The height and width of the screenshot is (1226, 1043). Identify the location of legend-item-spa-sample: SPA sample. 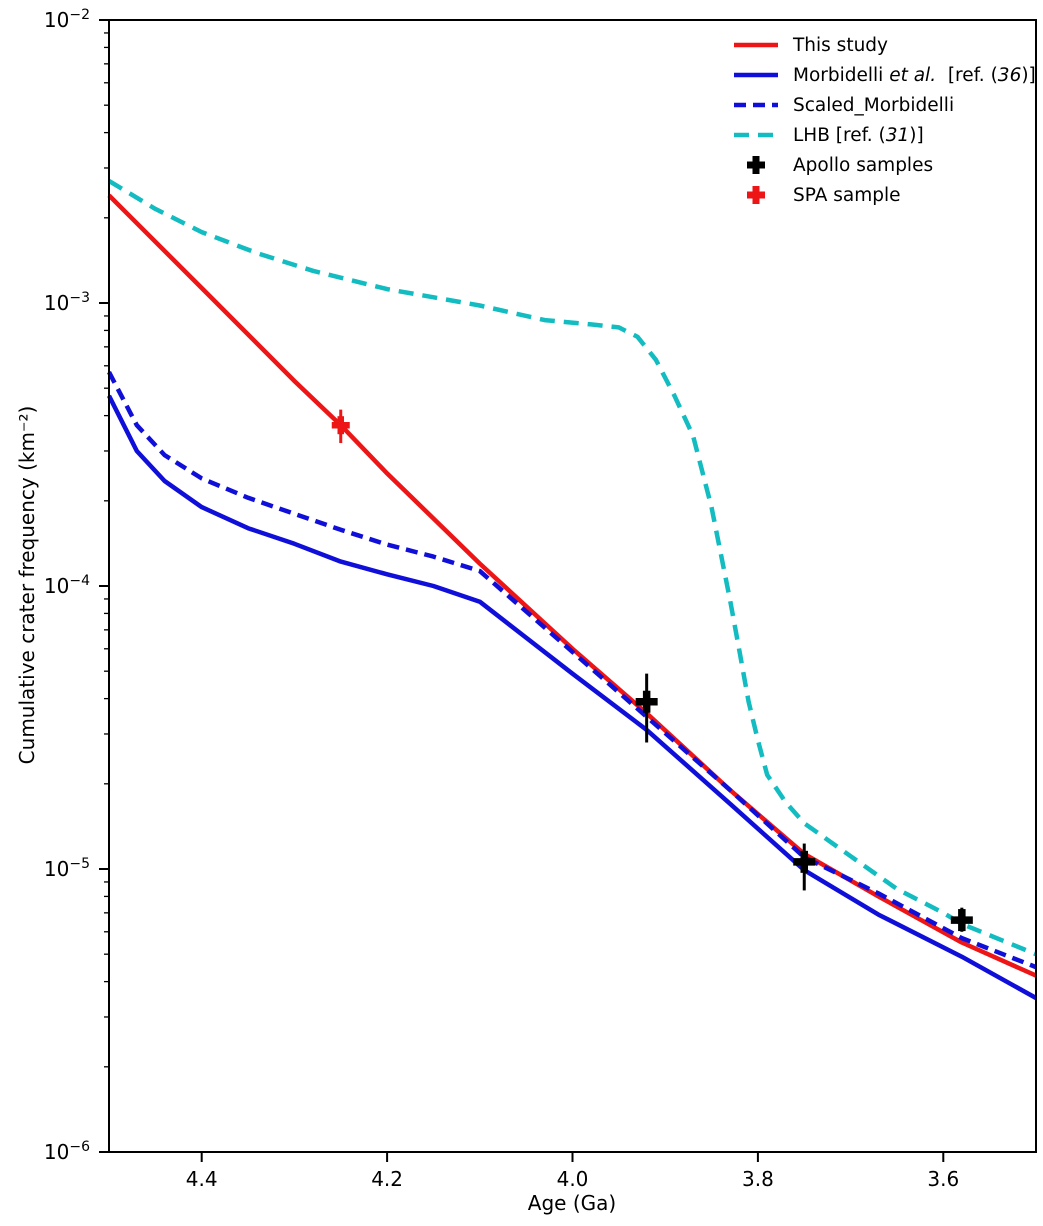
(884, 195).